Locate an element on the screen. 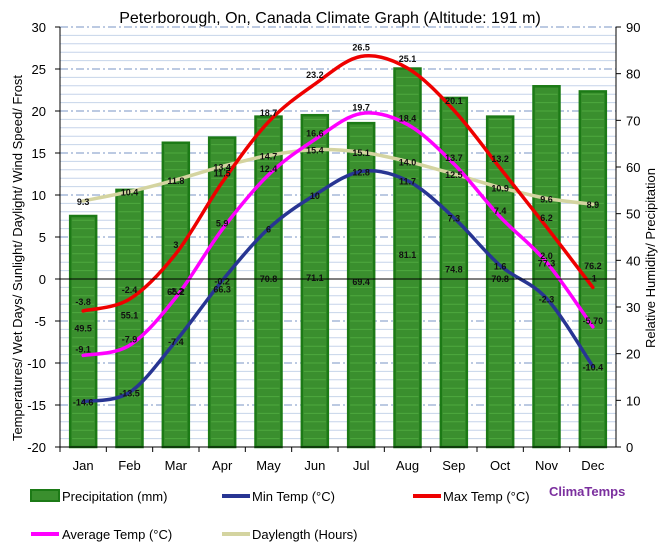 The height and width of the screenshot is (558, 661). legend-precip-label: Precipitation (mm) is located at coordinates (114, 496).